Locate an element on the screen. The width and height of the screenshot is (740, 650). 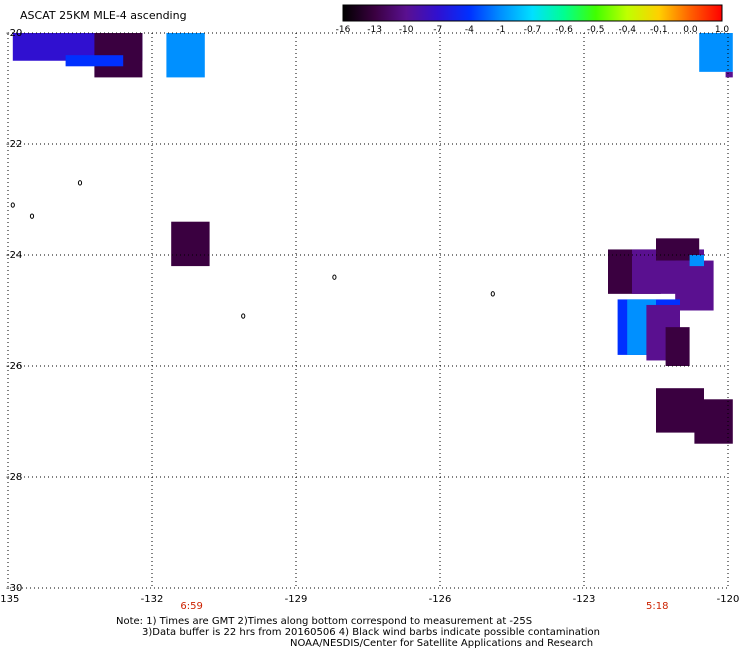
lon-tick-label: -129 is located at coordinates (296, 599).